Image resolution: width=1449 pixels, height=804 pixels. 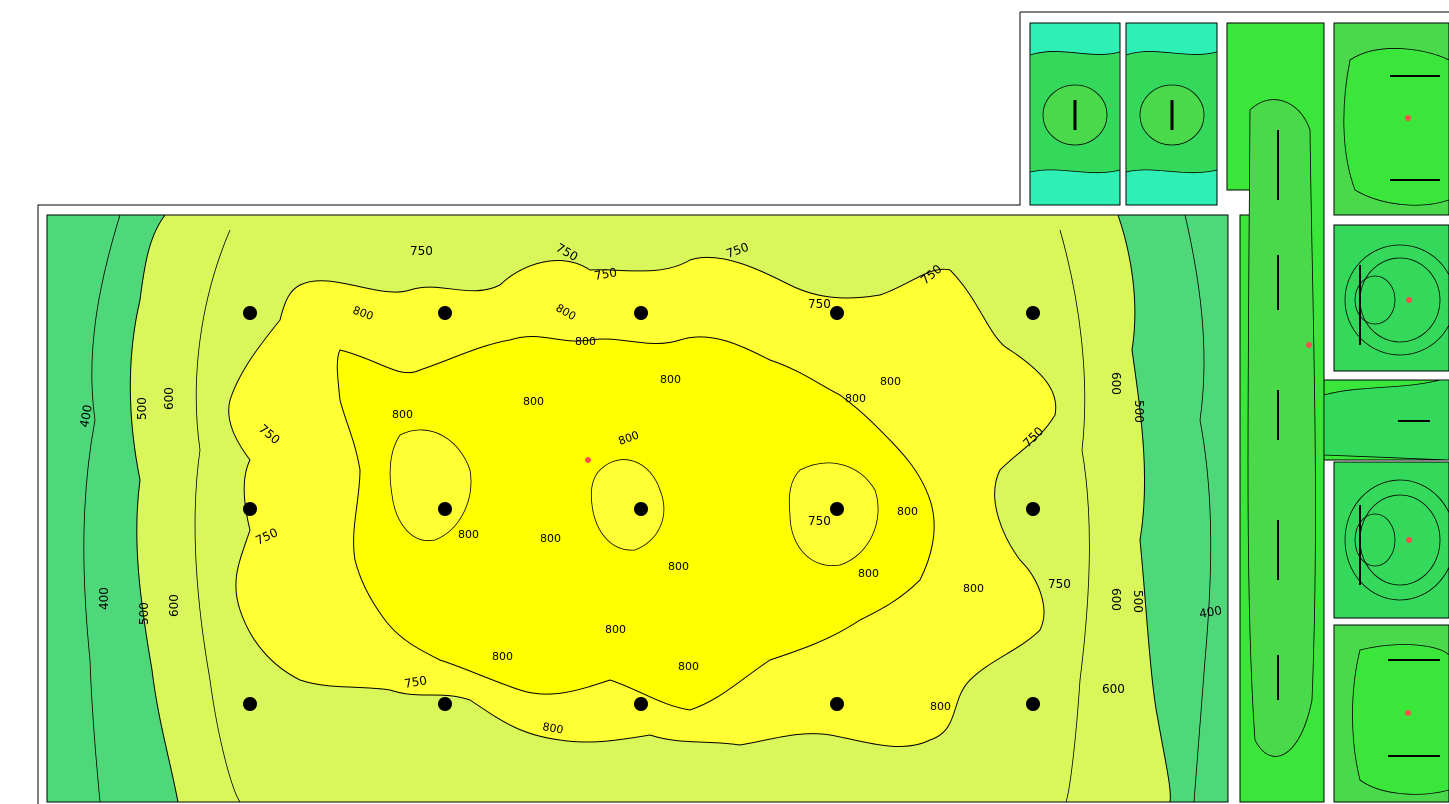 What do you see at coordinates (102, 508) in the screenshot?
I see `contour-400-left` at bounding box center [102, 508].